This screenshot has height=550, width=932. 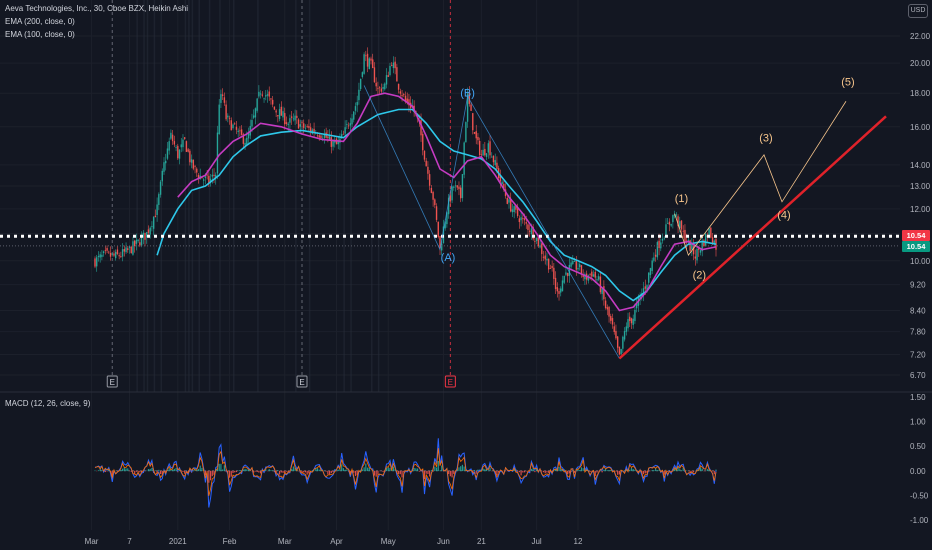 I want to click on abc-path, so click(x=491, y=222).